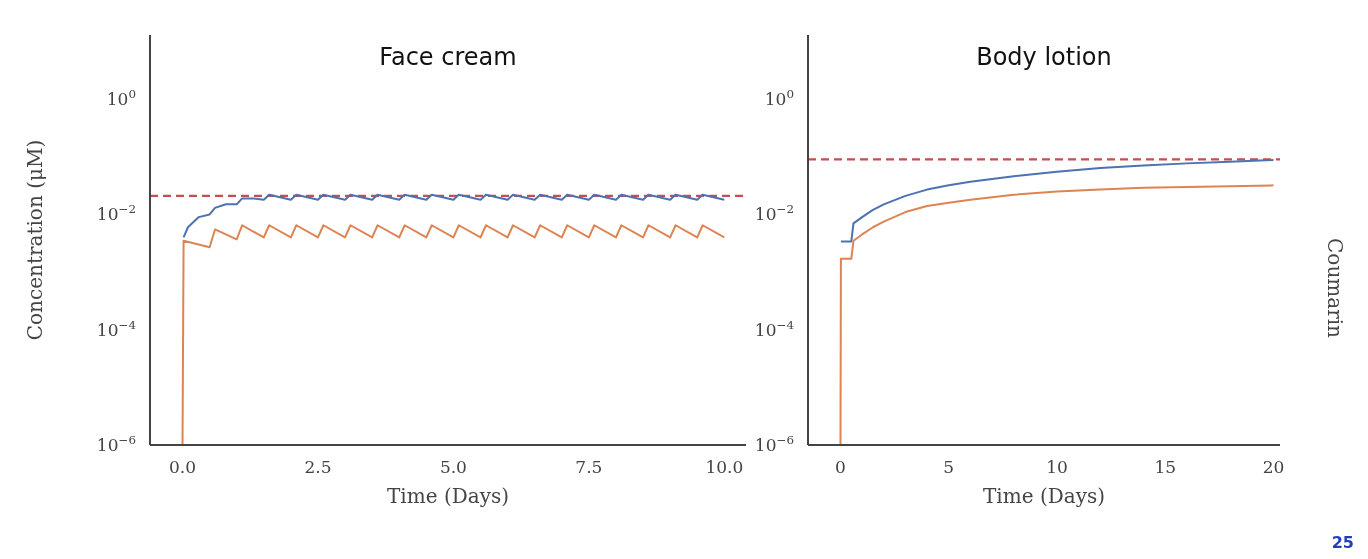 The width and height of the screenshot is (1368, 559). What do you see at coordinates (840, 467) in the screenshot?
I see `x-tick-label: 0` at bounding box center [840, 467].